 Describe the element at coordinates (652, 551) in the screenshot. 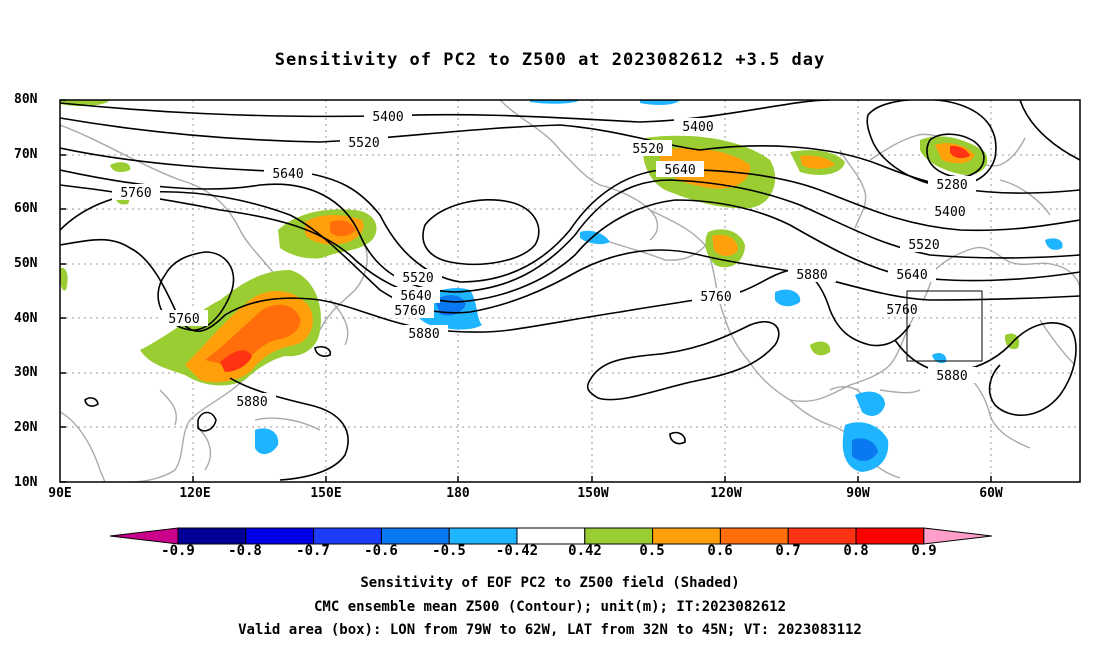

I see `colorbar-label: 0.5` at that location.